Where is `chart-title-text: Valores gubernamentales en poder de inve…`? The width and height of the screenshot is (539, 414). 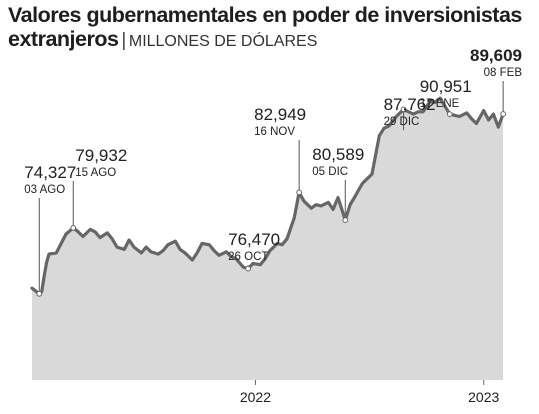 chart-title-text: Valores gubernamentales en poder de inve… is located at coordinates (265, 27).